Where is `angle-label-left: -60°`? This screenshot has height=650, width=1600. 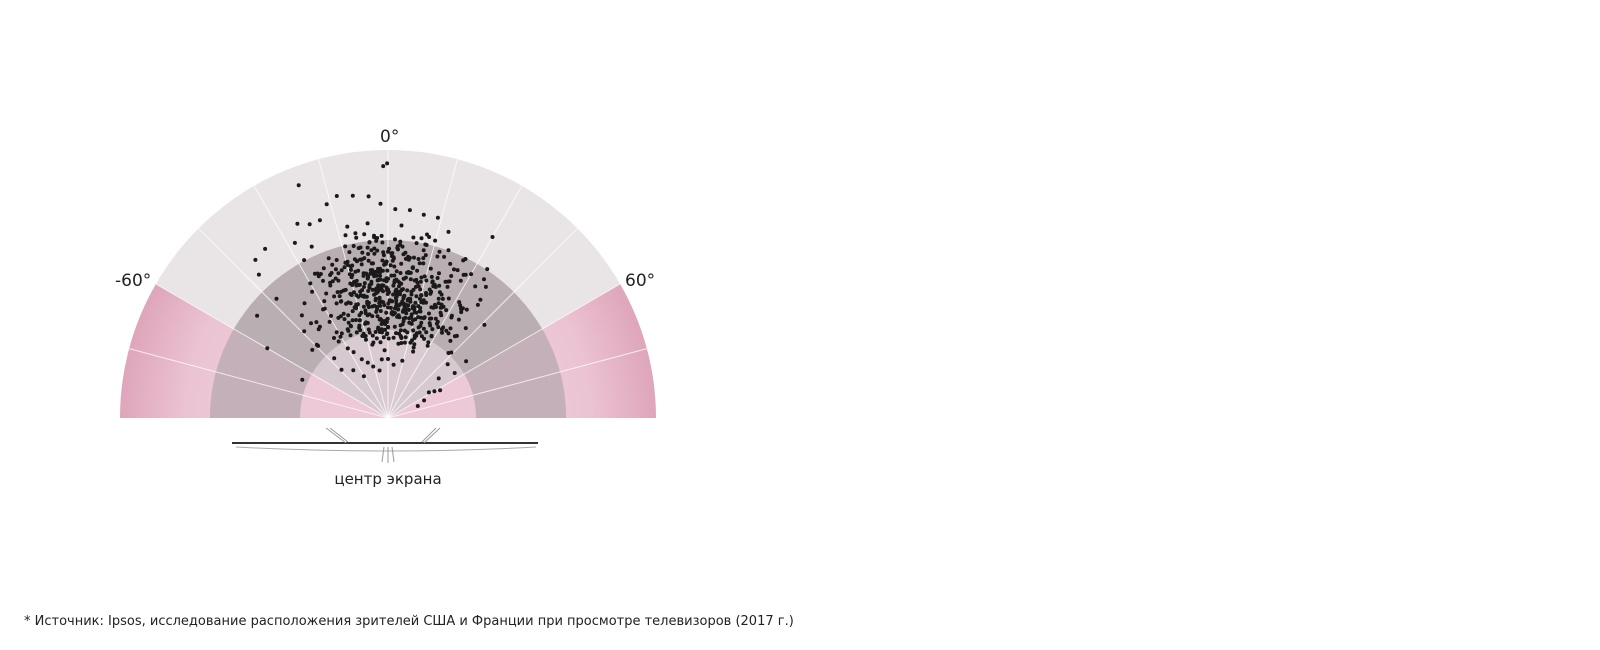
angle-label-left: -60° is located at coordinates (133, 281).